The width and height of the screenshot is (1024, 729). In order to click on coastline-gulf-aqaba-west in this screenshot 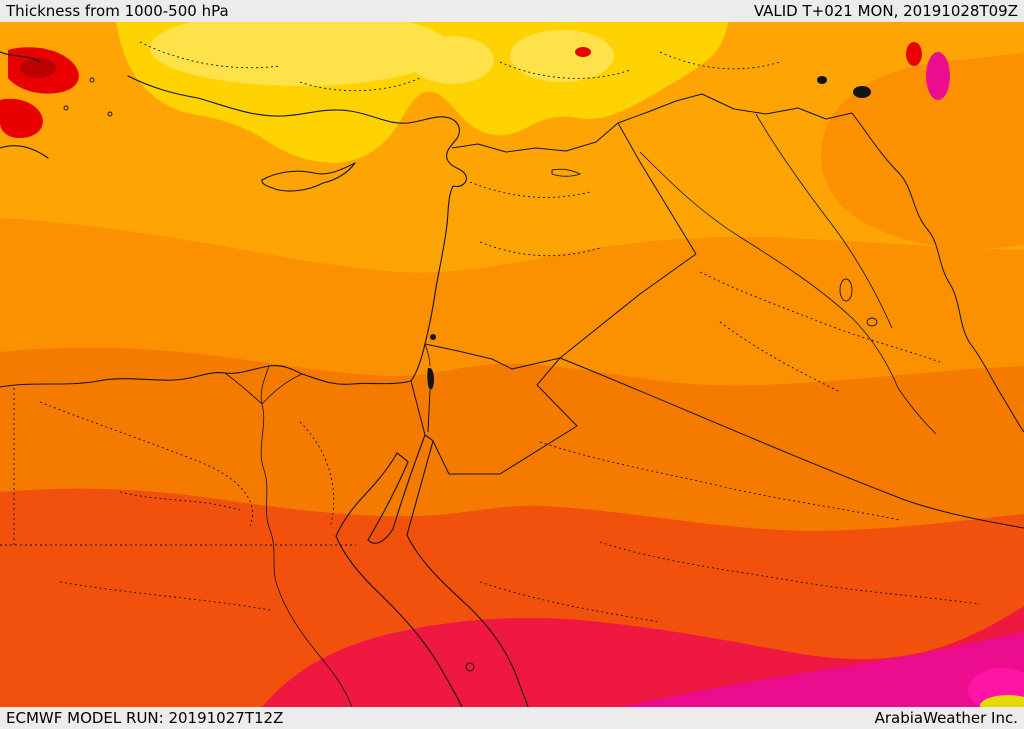, I will do `click(409, 482)`.